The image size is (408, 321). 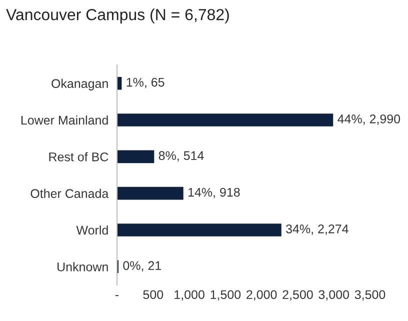 What do you see at coordinates (69, 193) in the screenshot?
I see `y-tick-label: Other Canada` at bounding box center [69, 193].